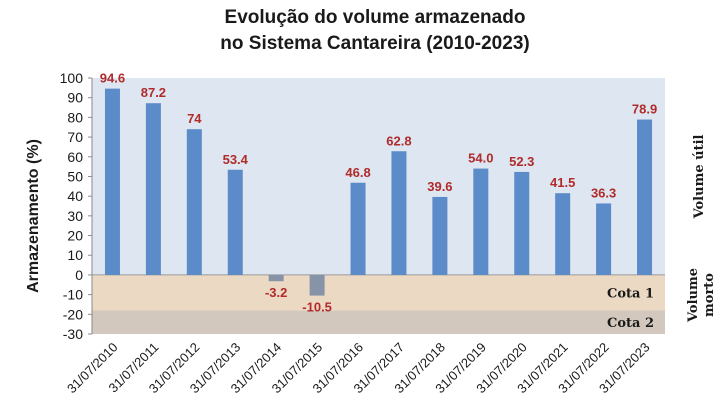 The height and width of the screenshot is (414, 725). What do you see at coordinates (73, 314) in the screenshot?
I see `y-tick-label: -20` at bounding box center [73, 314].